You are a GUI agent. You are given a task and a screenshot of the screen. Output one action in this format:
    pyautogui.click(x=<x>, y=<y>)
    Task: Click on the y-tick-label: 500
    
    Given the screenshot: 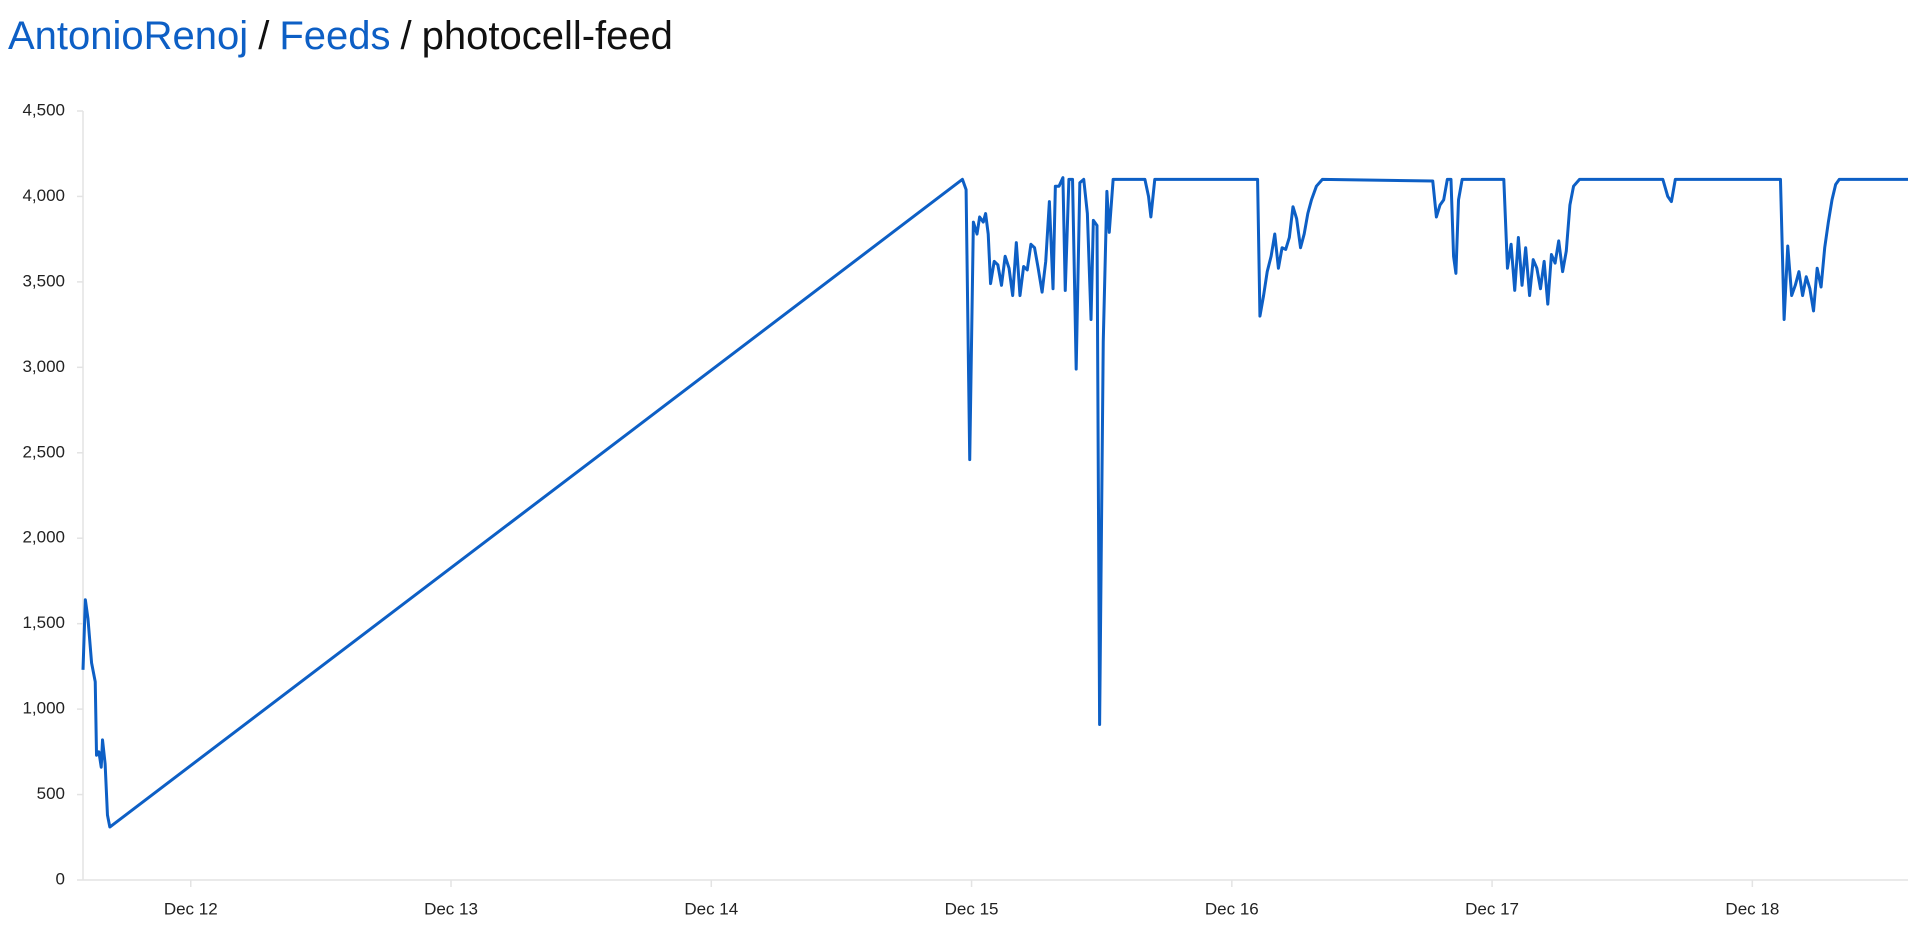 What is the action you would take?
    pyautogui.click(x=51, y=793)
    